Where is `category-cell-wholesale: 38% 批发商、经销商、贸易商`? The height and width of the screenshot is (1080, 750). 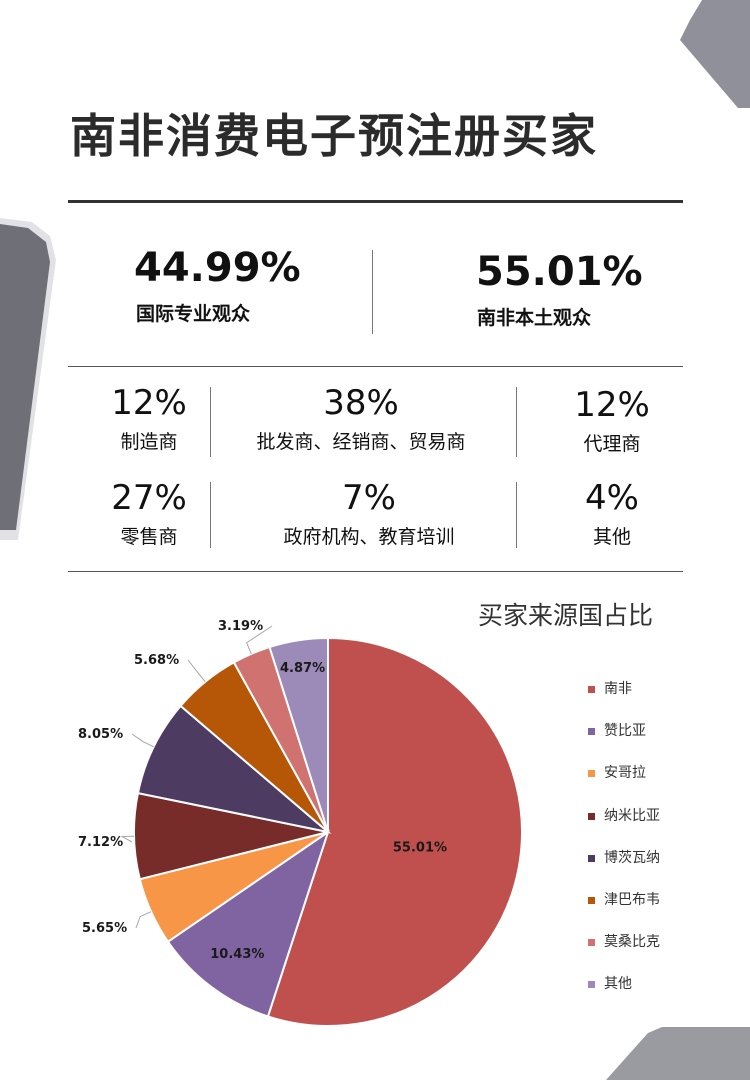 category-cell-wholesale: 38% 批发商、经销商、贸易商 is located at coordinates (361, 419).